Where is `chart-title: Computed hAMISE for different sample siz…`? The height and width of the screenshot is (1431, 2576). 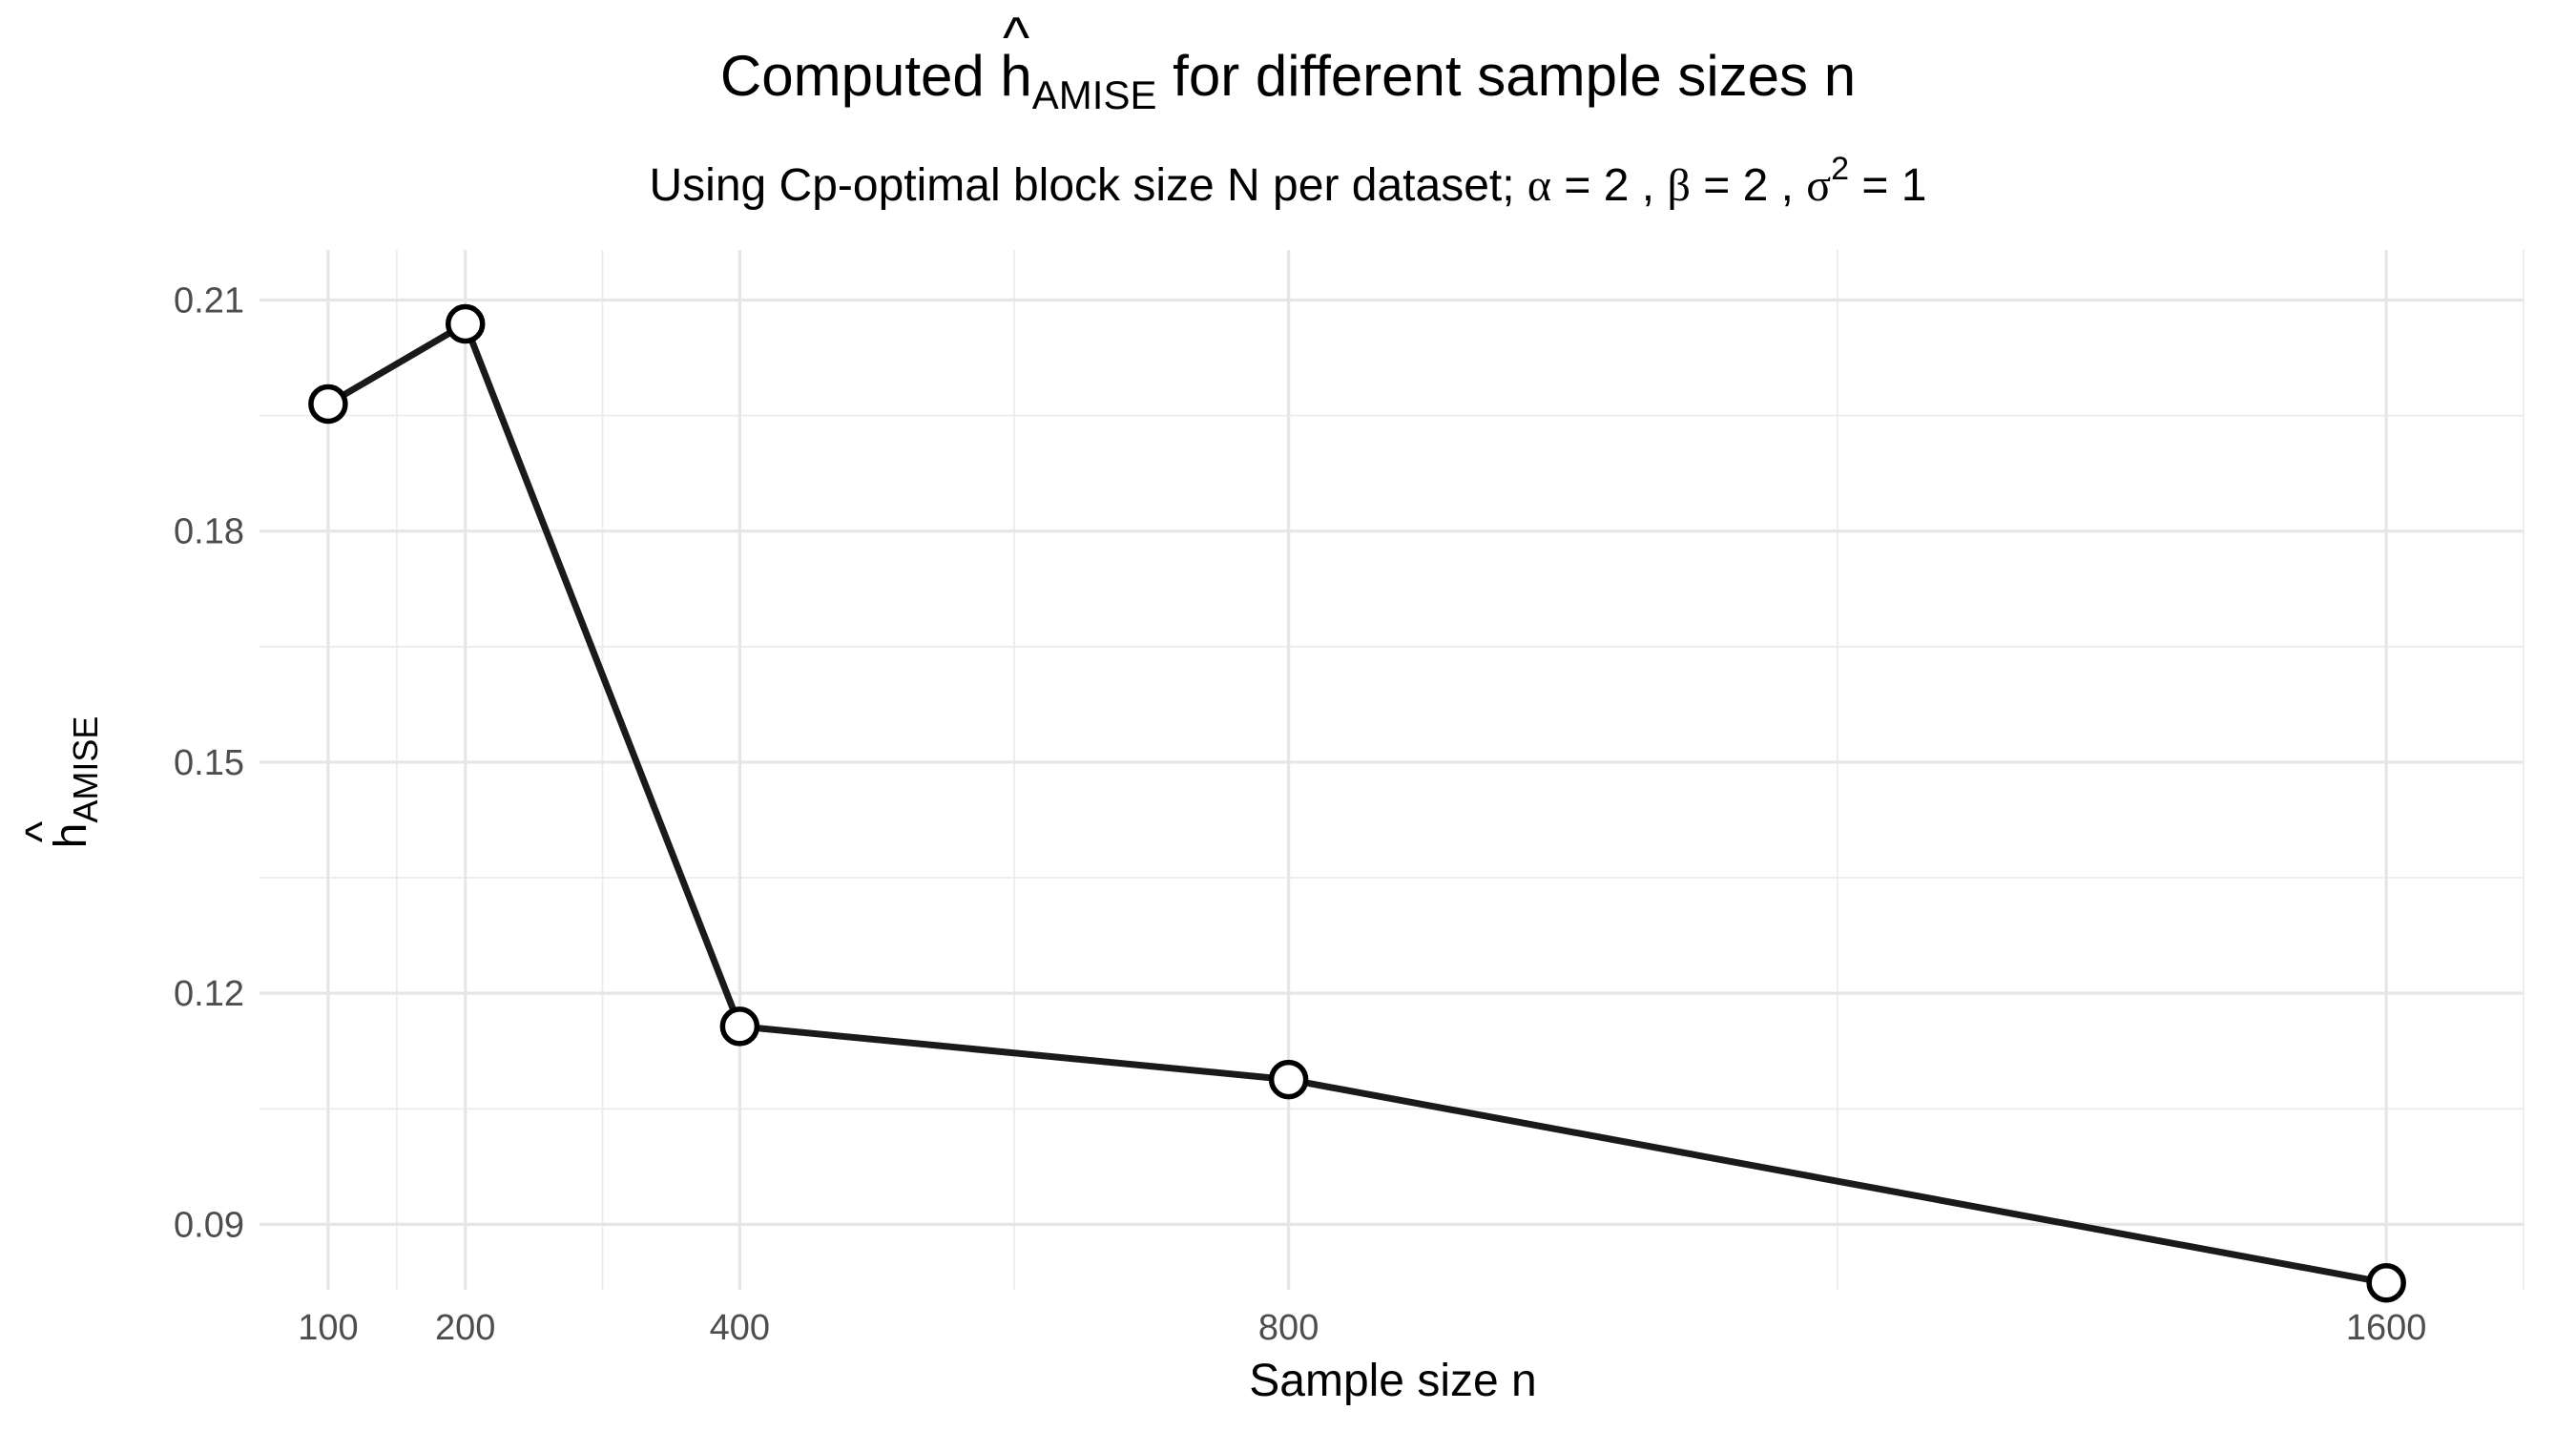 chart-title: Computed hAMISE for different sample siz… is located at coordinates (1288, 80).